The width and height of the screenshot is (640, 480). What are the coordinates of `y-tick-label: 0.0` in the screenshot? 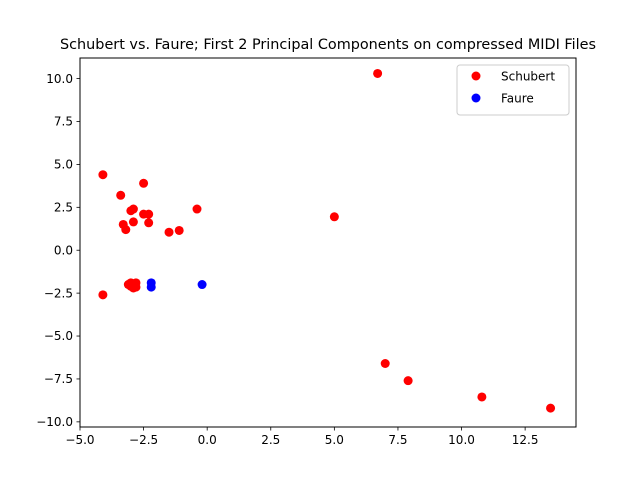 It's located at (63, 250).